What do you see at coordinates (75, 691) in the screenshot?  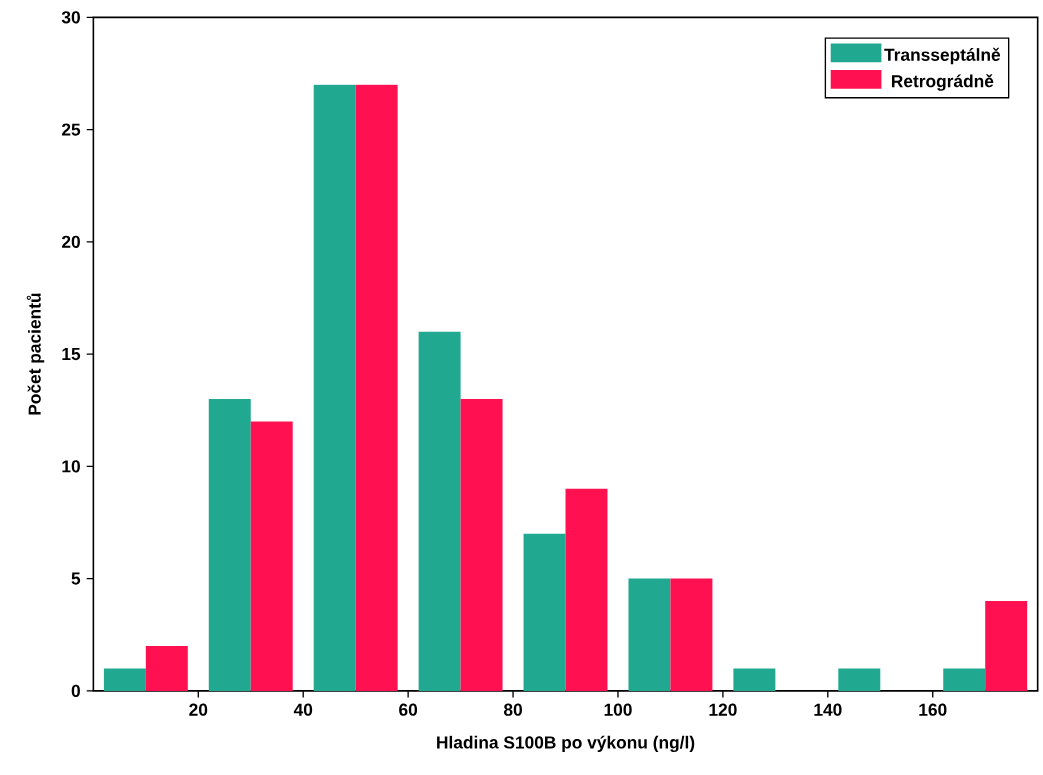 I see `y-tick-label: 0` at bounding box center [75, 691].